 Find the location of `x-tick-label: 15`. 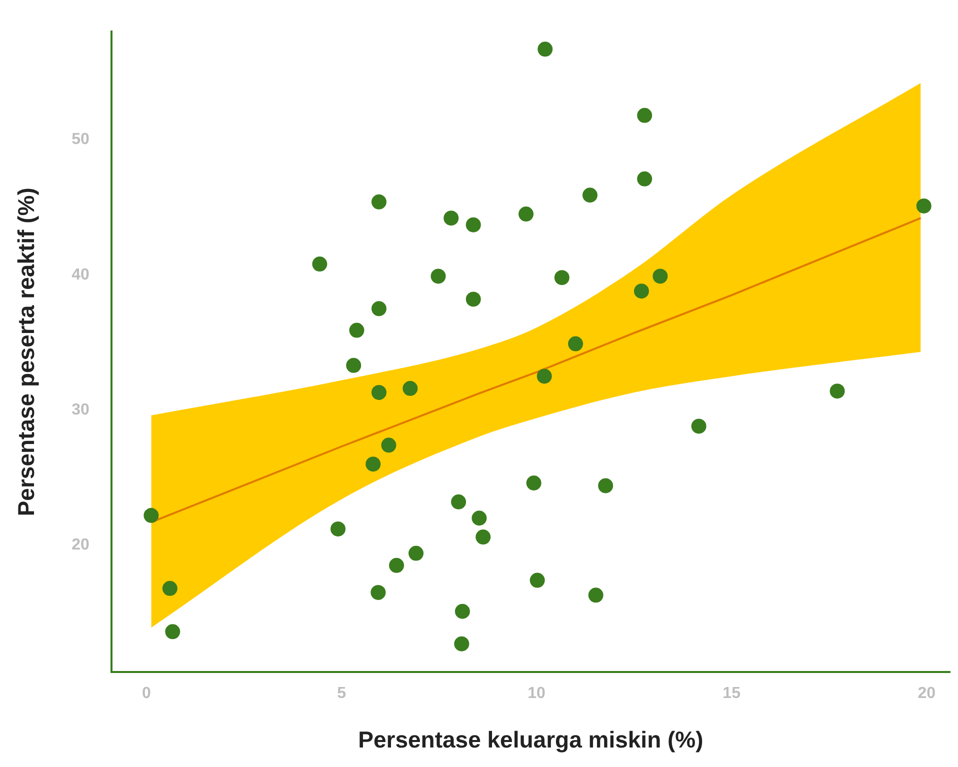

x-tick-label: 15 is located at coordinates (731, 693).